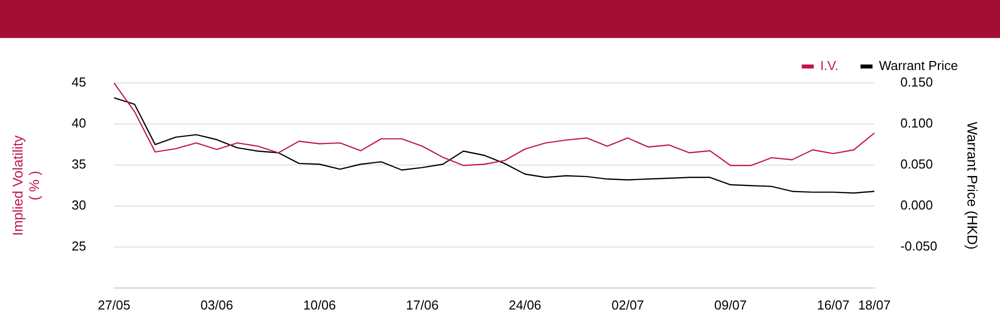  What do you see at coordinates (79, 164) in the screenshot?
I see `y-tick-label: 35` at bounding box center [79, 164].